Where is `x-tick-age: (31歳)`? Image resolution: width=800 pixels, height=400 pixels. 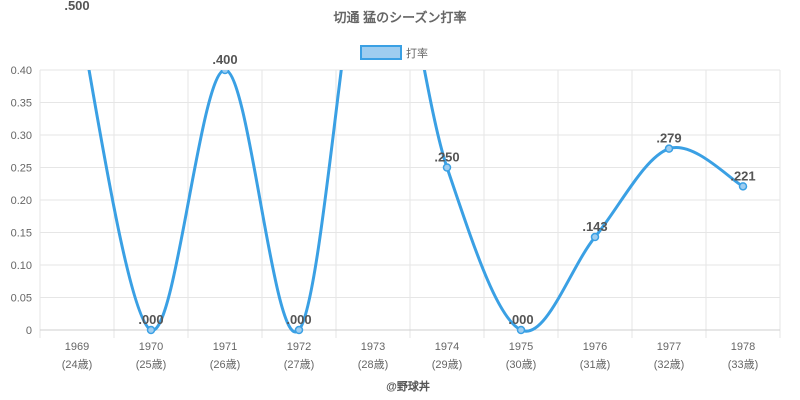
x-tick-age: (31歳) is located at coordinates (595, 364).